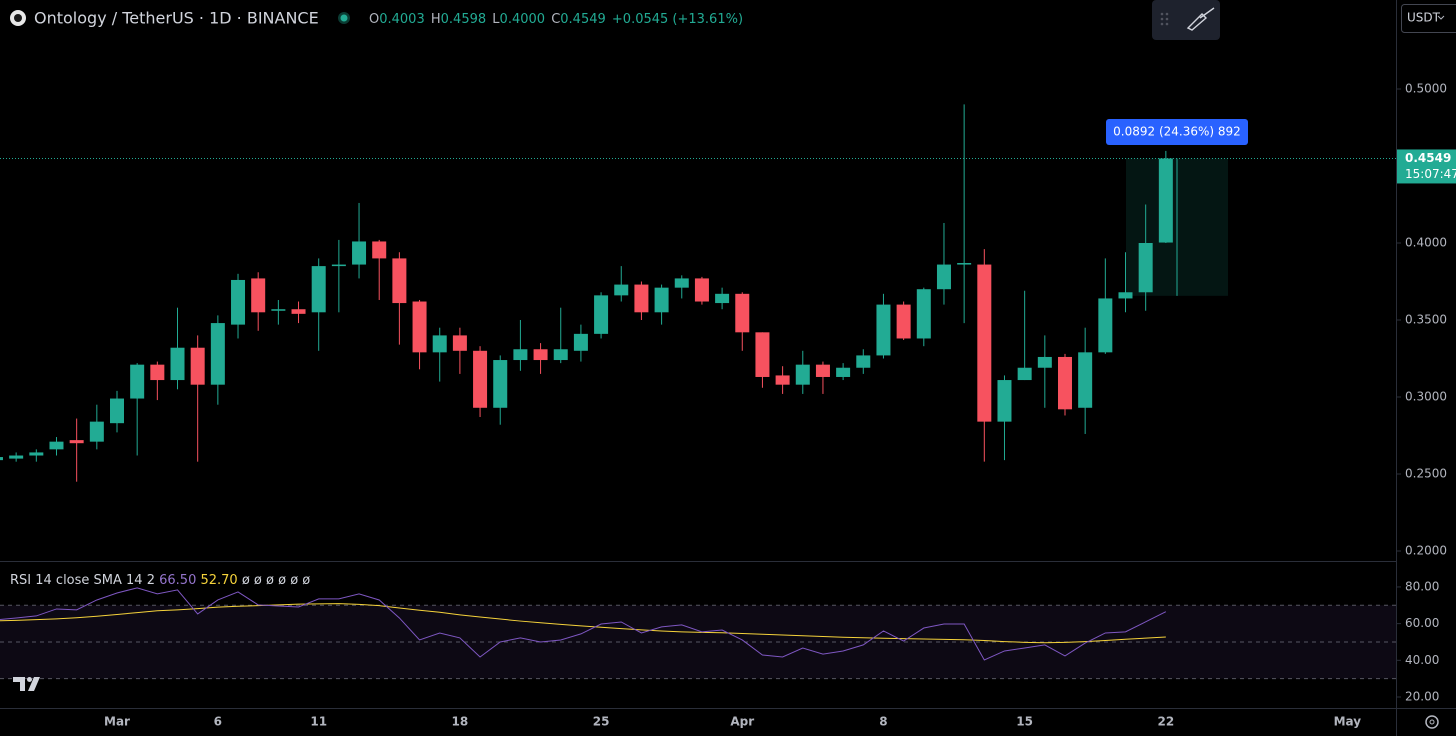  What do you see at coordinates (1422, 696) in the screenshot?
I see `y-tick-label: 20.00` at bounding box center [1422, 696].